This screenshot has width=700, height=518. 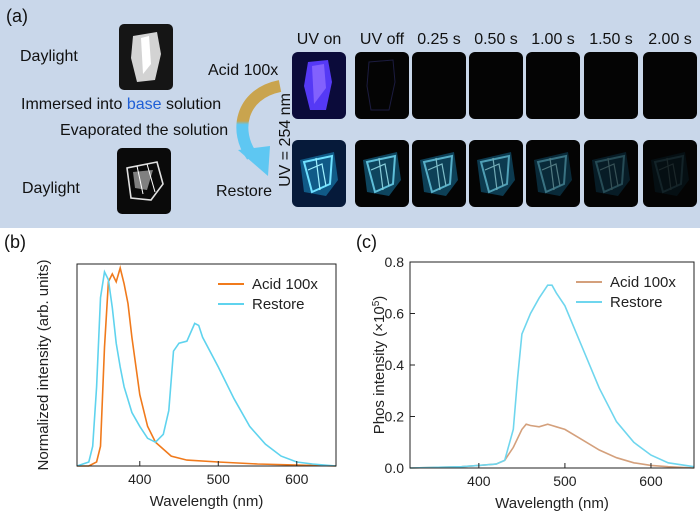 I want to click on y-axis-label: Normalized intensity (arb. units), so click(x=43, y=365).